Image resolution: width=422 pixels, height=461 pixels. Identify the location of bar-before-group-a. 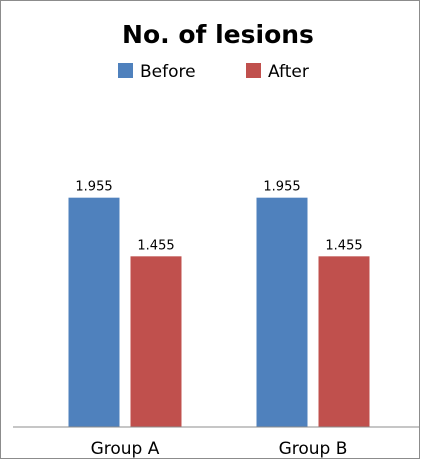
(94, 312).